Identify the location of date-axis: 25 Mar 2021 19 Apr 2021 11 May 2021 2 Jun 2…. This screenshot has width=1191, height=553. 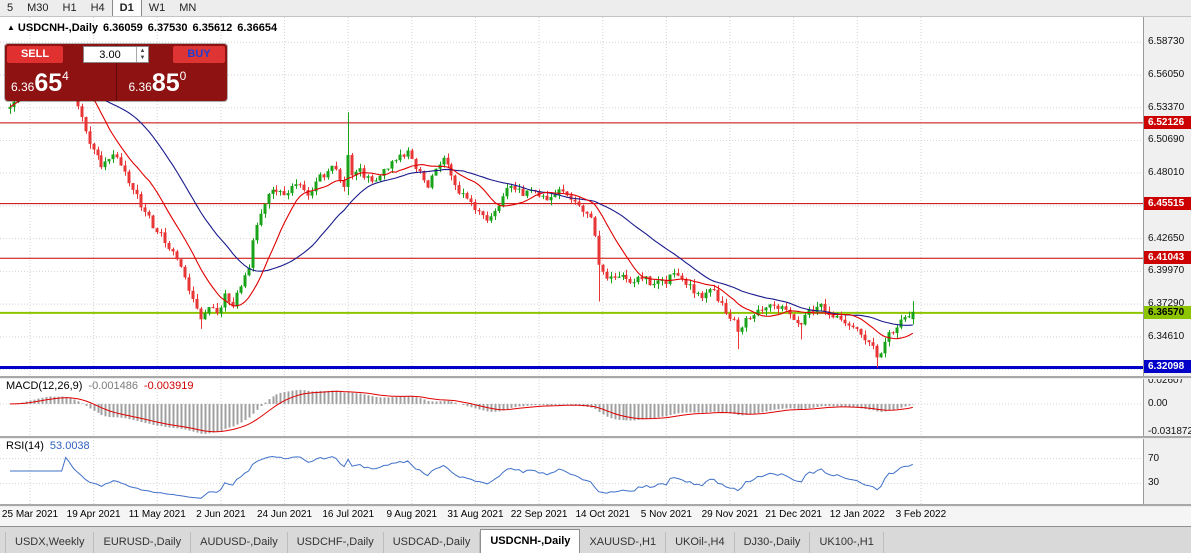
(595, 516).